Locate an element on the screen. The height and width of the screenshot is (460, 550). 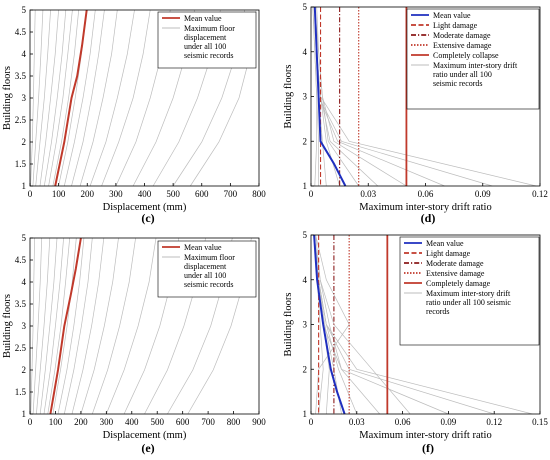
x-tick-label: 900 is located at coordinates (259, 422).